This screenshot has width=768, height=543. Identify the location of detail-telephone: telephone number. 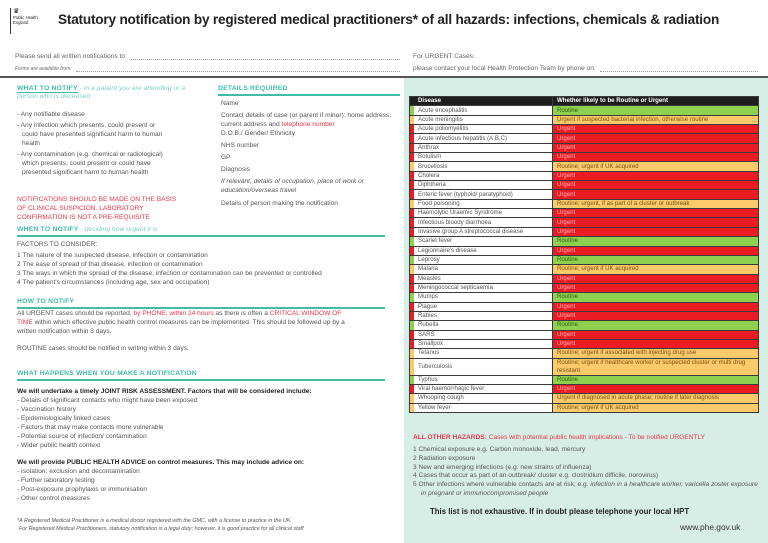
(308, 124).